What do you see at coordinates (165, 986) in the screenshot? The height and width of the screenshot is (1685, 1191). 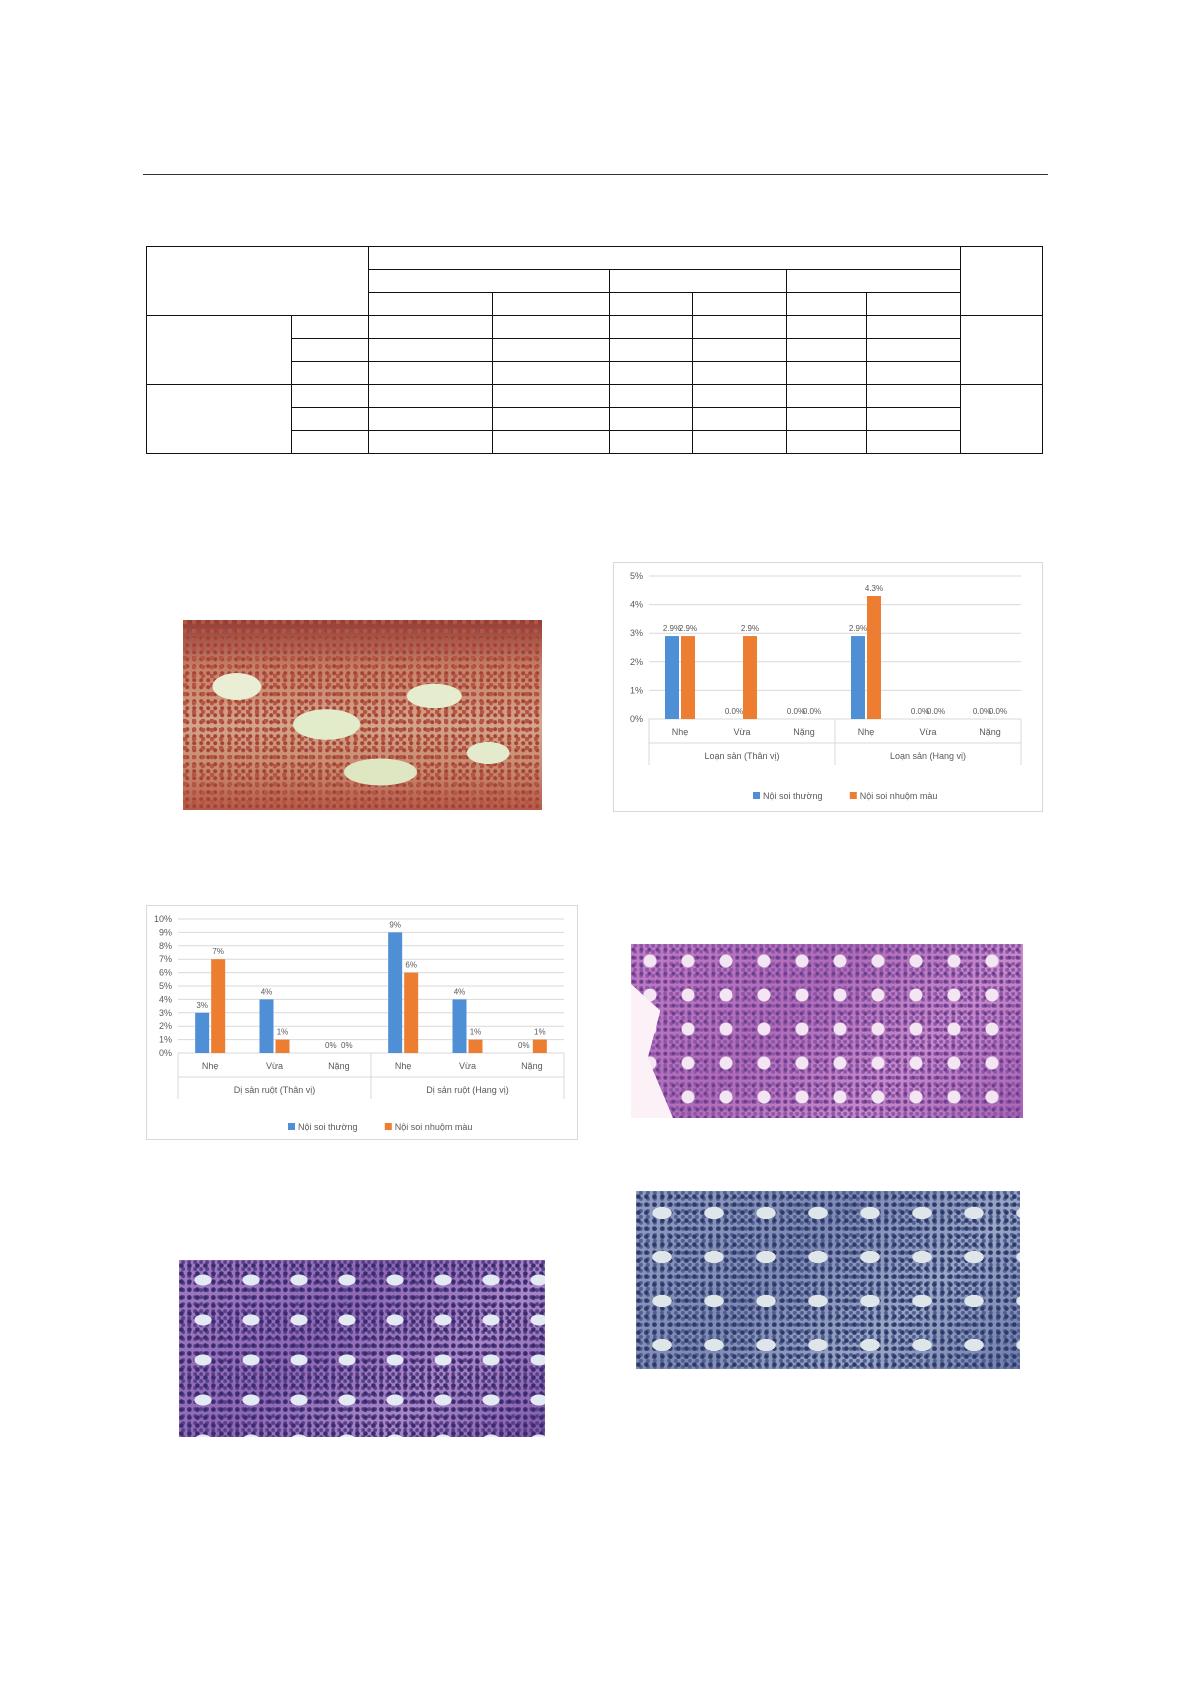 I see `y-tick-label: 5%` at bounding box center [165, 986].